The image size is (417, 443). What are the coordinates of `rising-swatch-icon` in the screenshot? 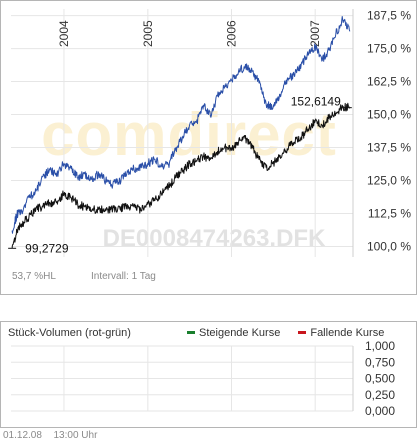 It's located at (191, 332).